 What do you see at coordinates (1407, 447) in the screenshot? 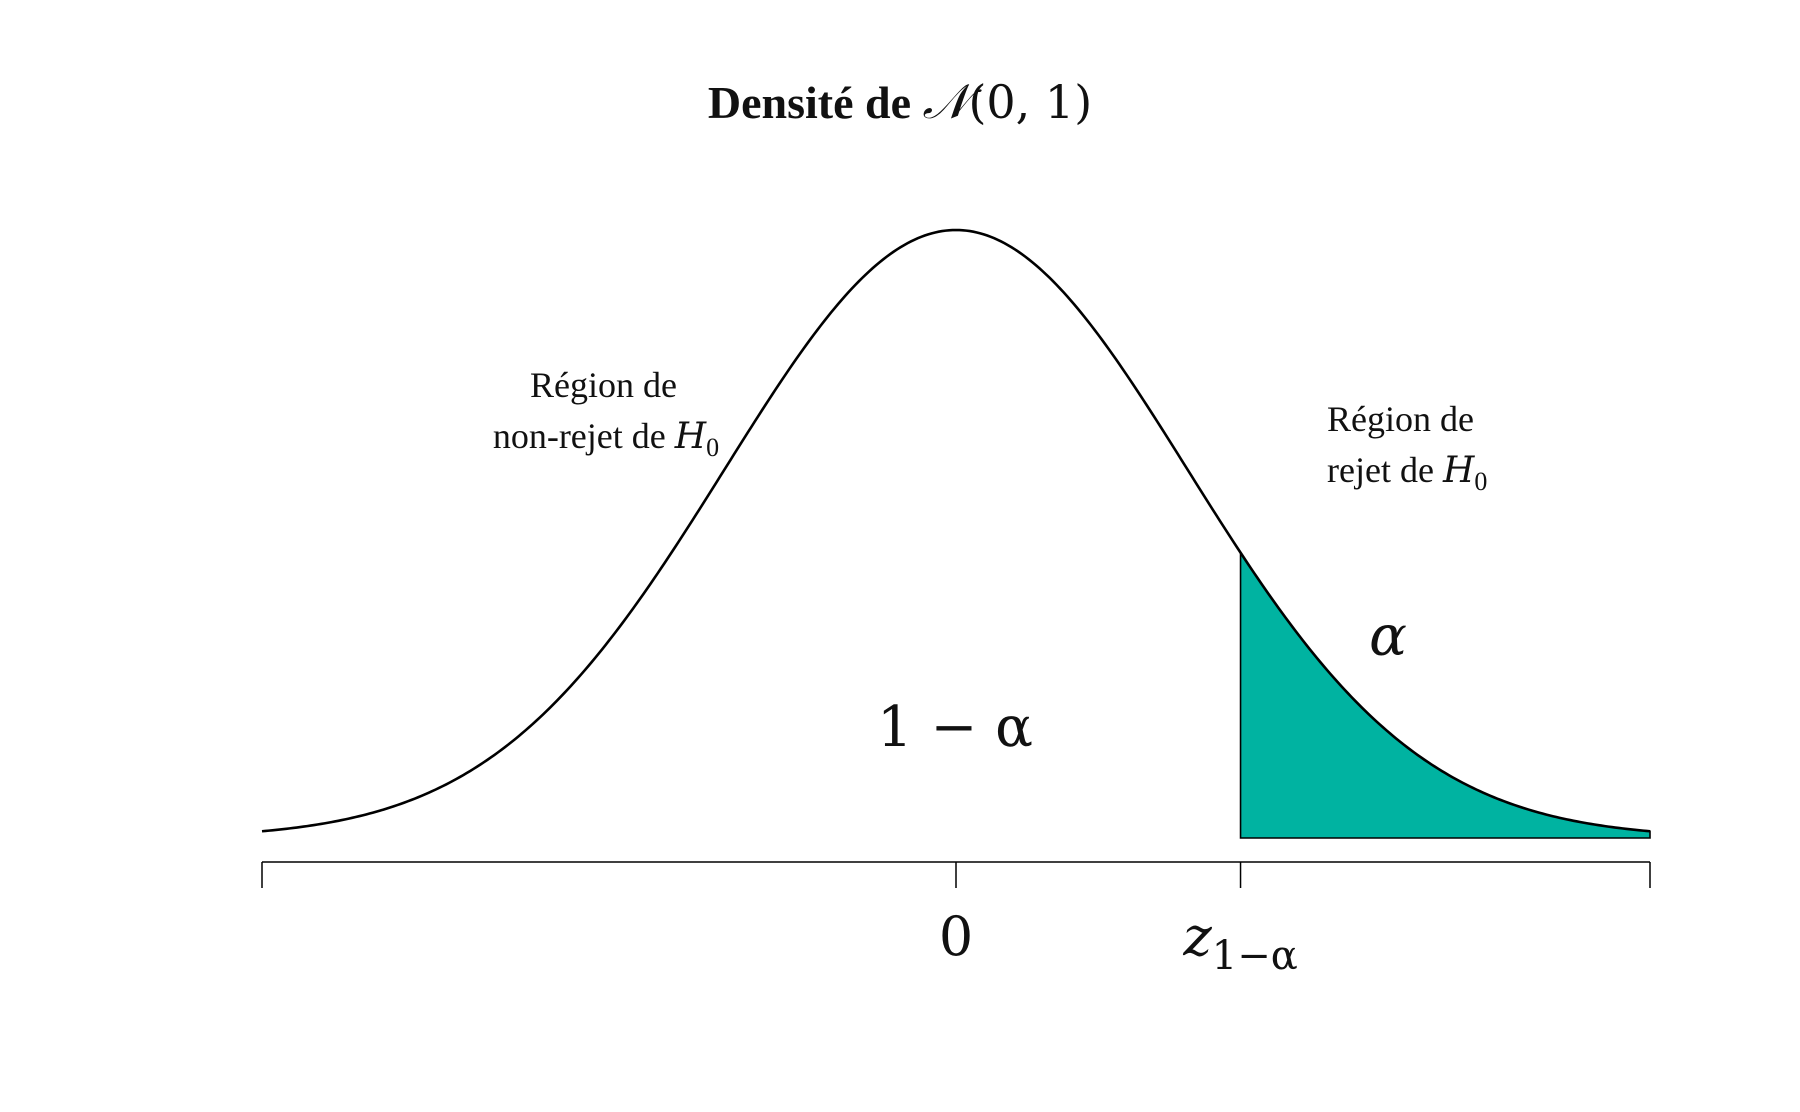
I see `annotation-reject: Région de rejet de H0` at bounding box center [1407, 447].